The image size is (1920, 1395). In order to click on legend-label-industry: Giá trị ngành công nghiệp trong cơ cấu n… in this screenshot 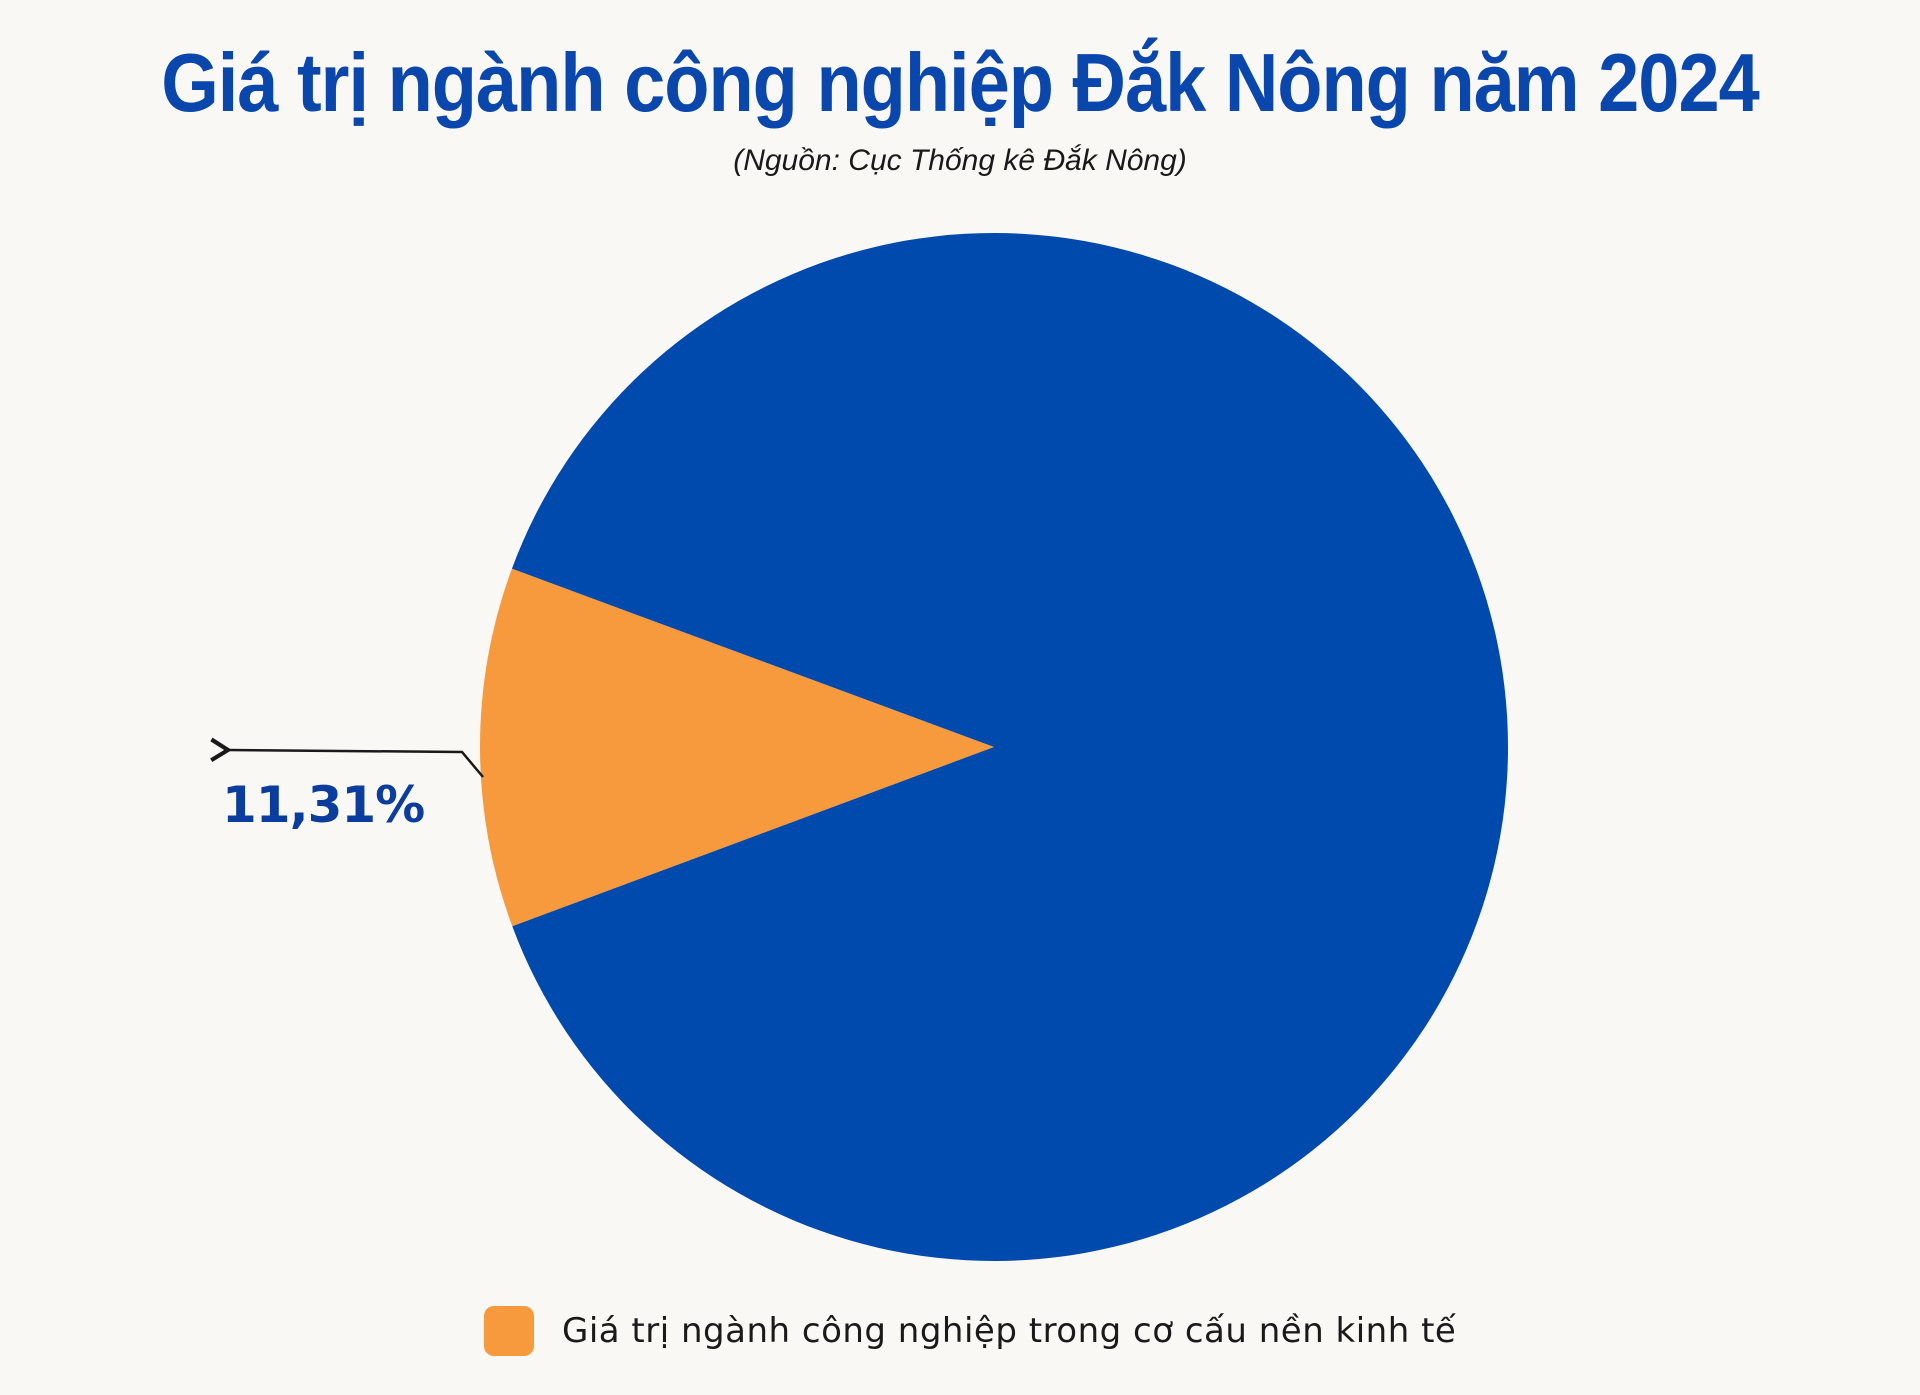, I will do `click(1009, 1331)`.